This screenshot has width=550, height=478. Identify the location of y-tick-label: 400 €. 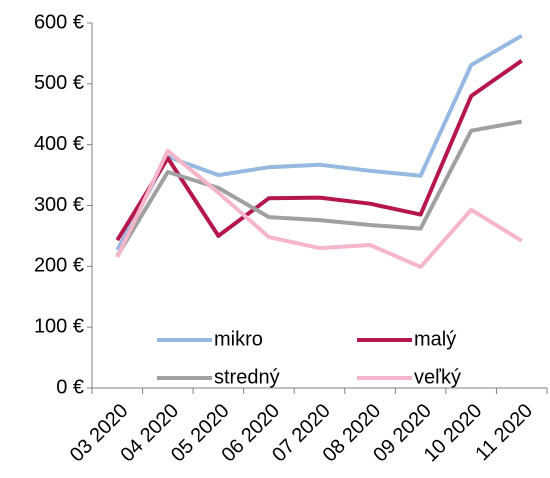
(59, 144).